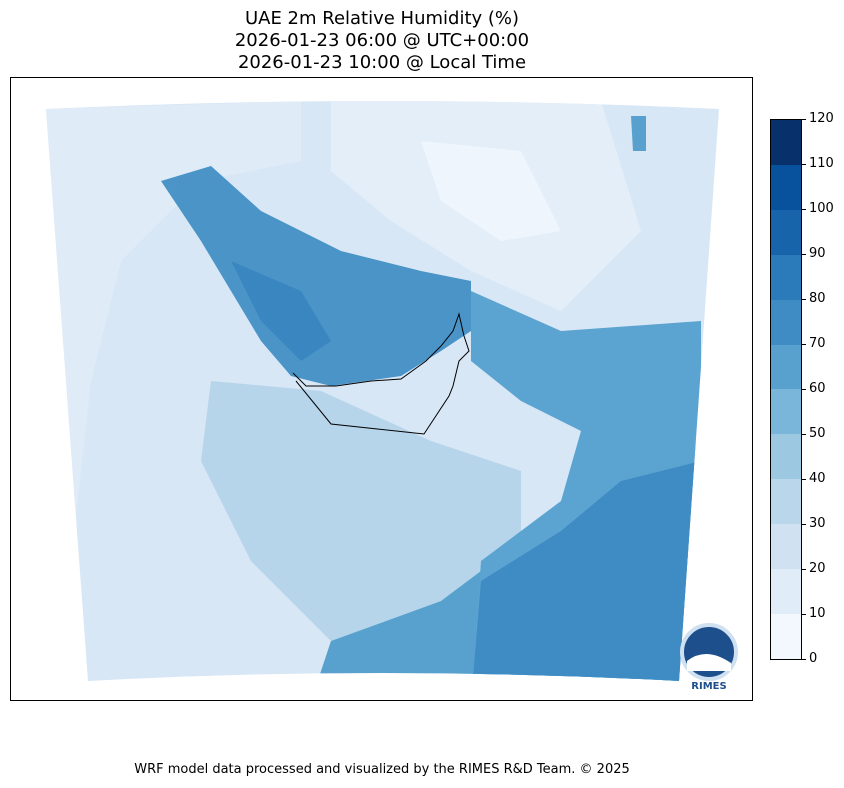 Image resolution: width=844 pixels, height=788 pixels. I want to click on east-patch, so click(638, 133).